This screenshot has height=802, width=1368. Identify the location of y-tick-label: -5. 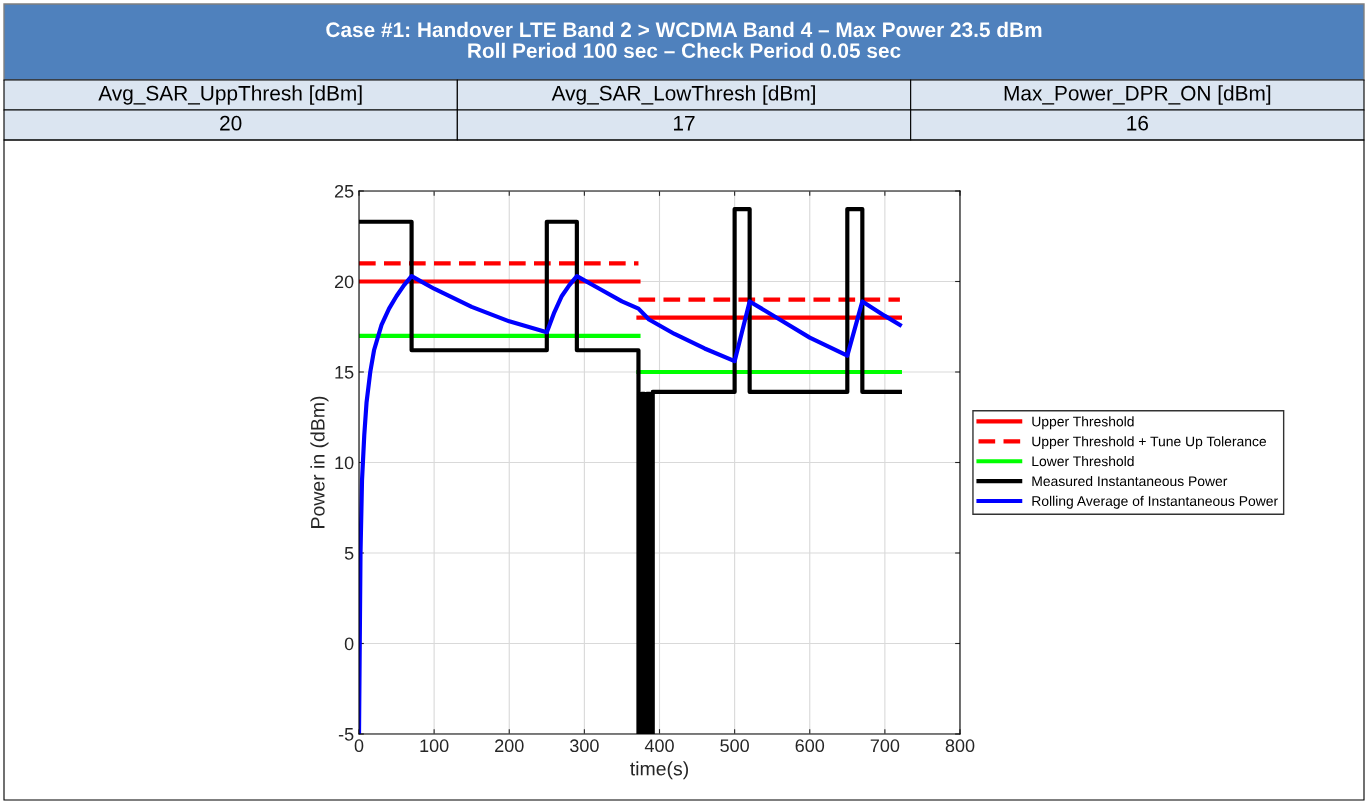
(346, 734).